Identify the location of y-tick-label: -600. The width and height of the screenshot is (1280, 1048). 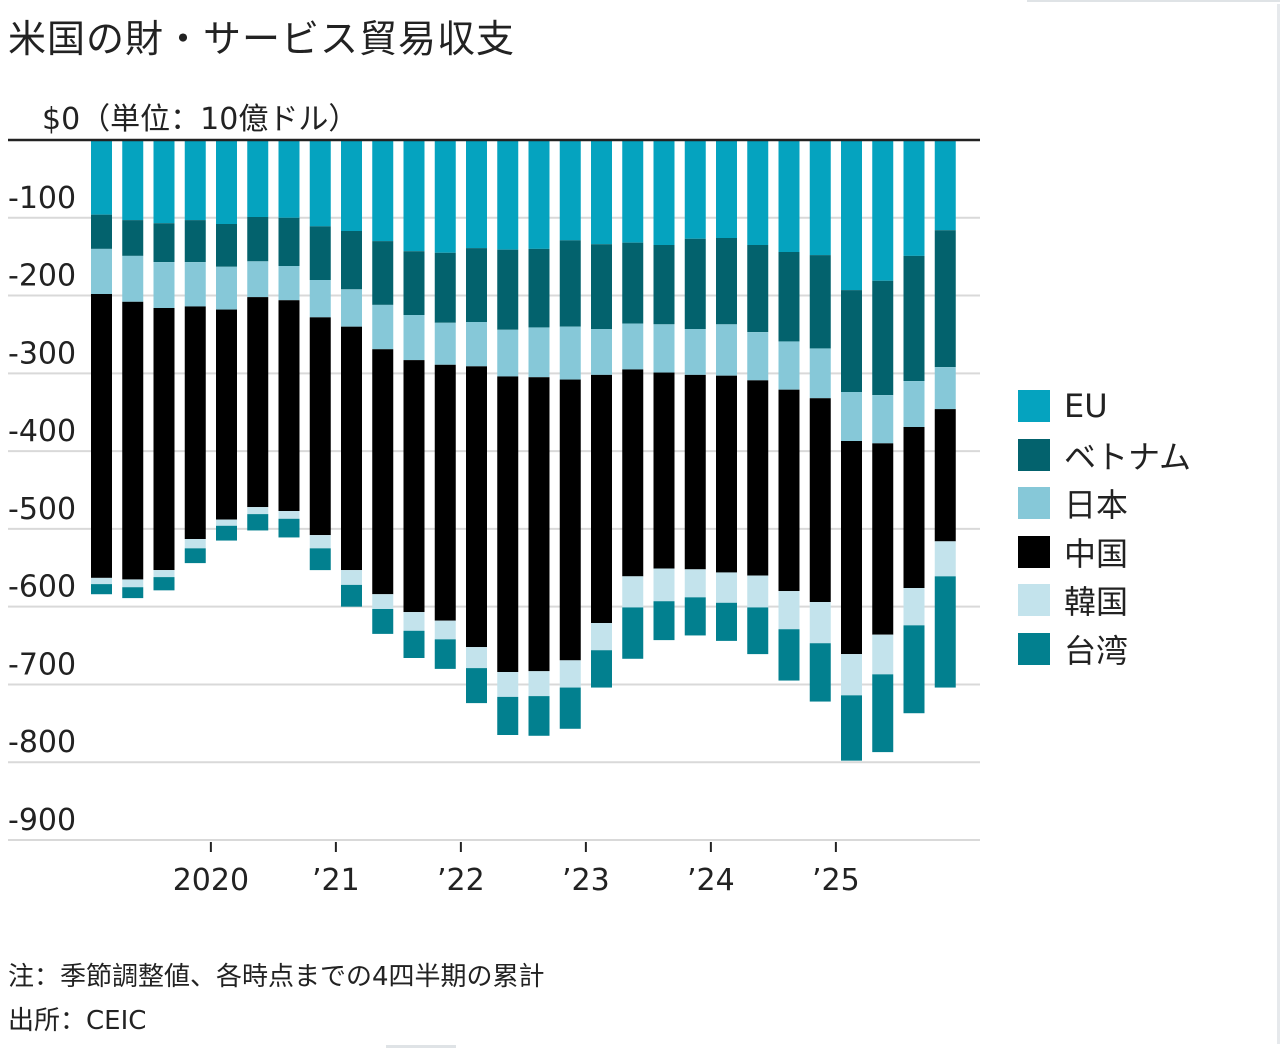
(42, 587).